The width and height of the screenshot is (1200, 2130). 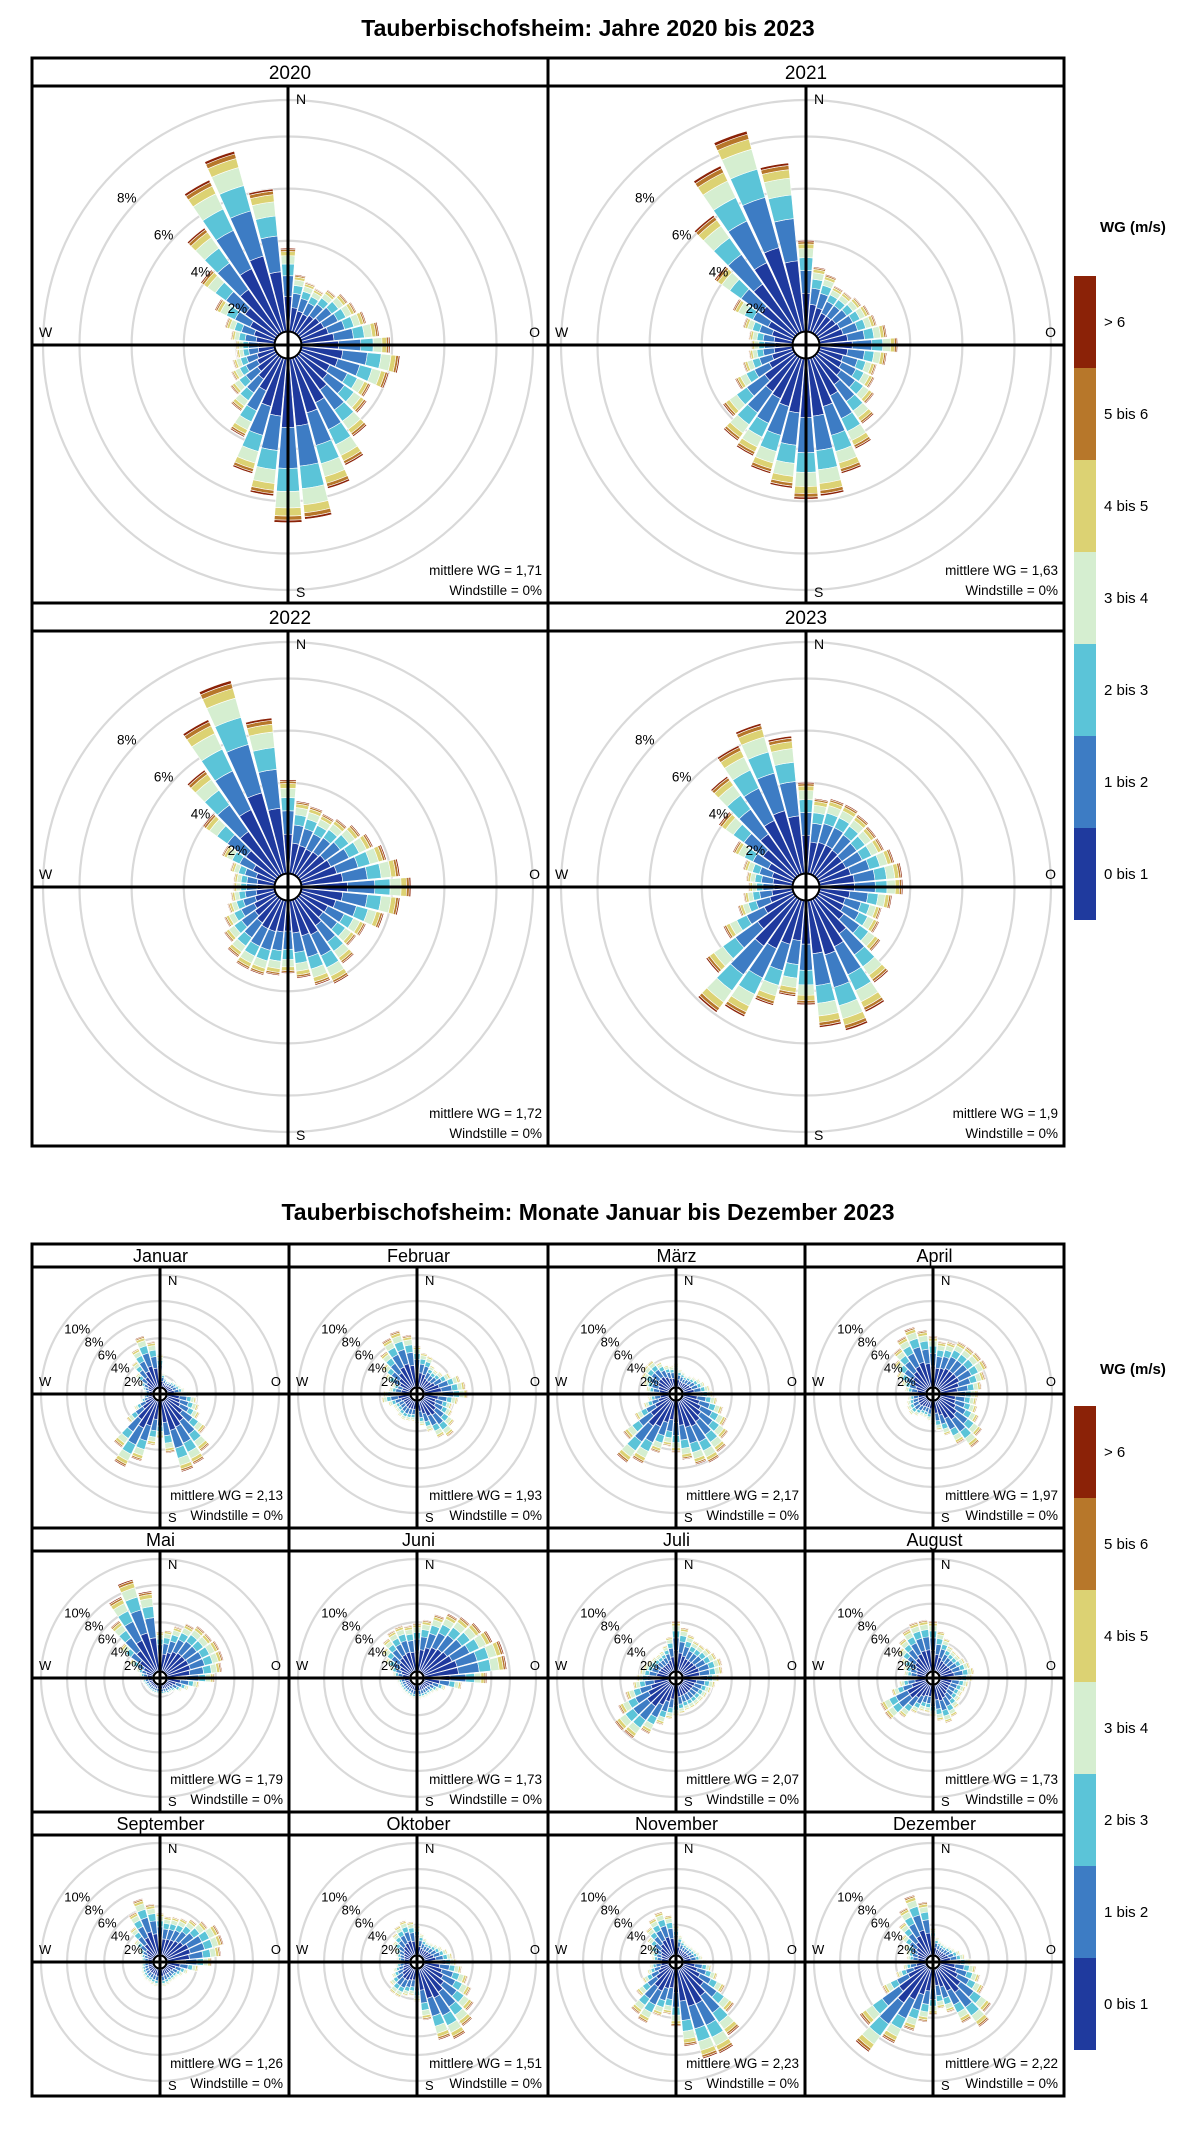 I want to click on calm-percent: Windstille = 0%, so click(x=495, y=1799).